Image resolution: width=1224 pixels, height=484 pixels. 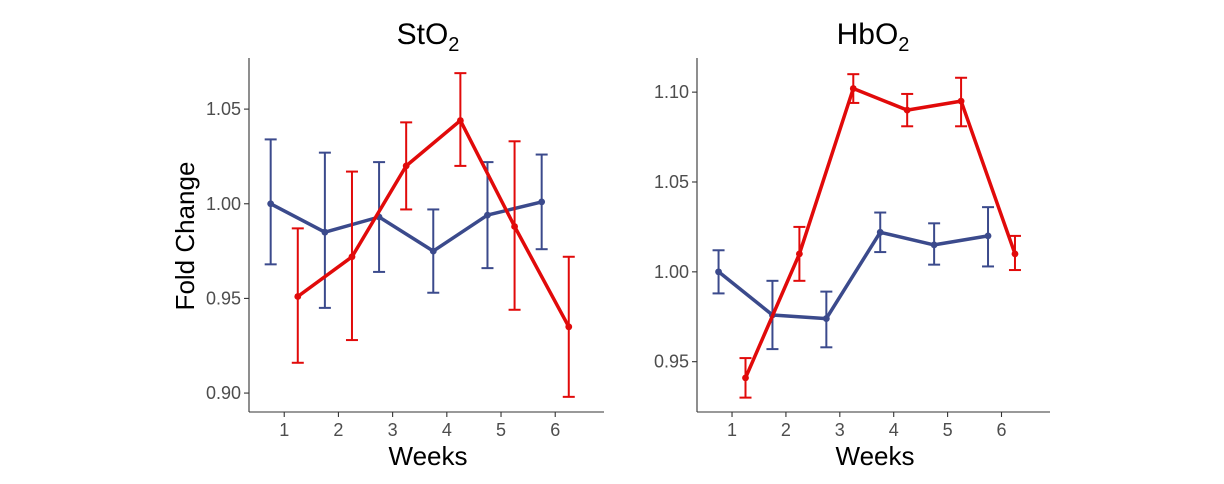 What do you see at coordinates (671, 92) in the screenshot?
I see `y-tick-label: 1.10` at bounding box center [671, 92].